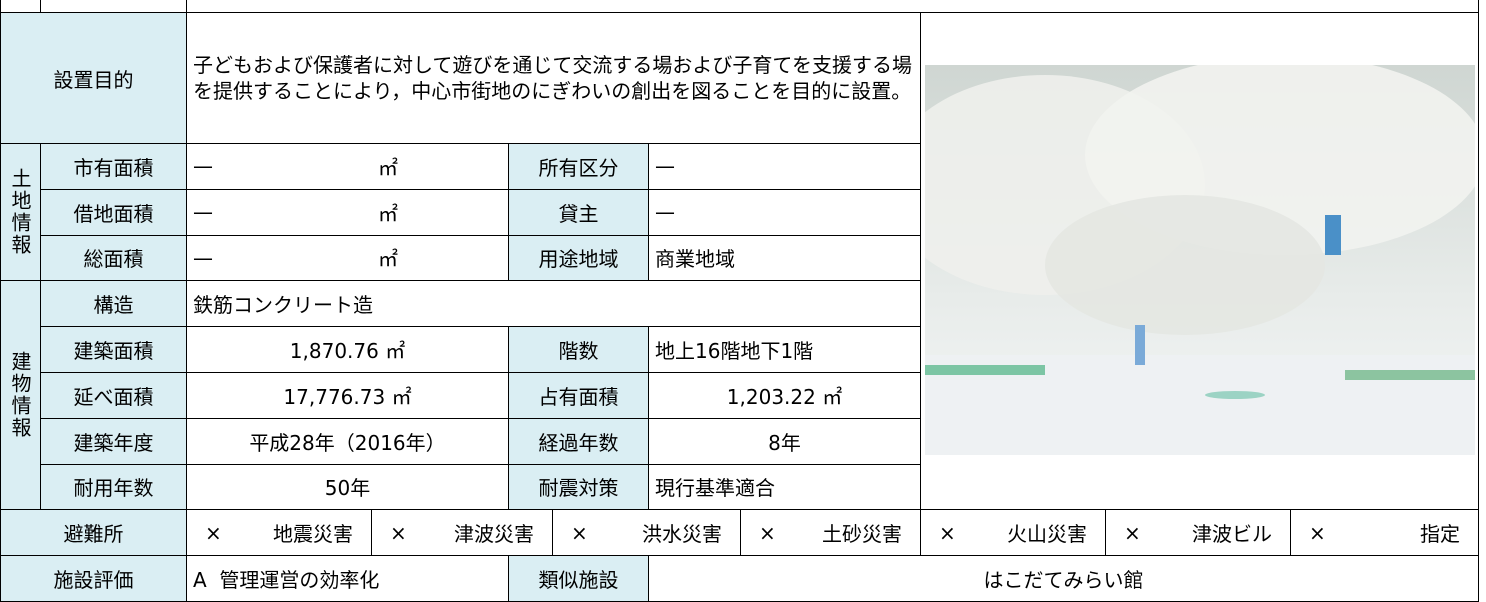 Image resolution: width=1486 pixels, height=602 pixels. I want to click on shelter-cell: × 洪水災害, so click(646, 533).